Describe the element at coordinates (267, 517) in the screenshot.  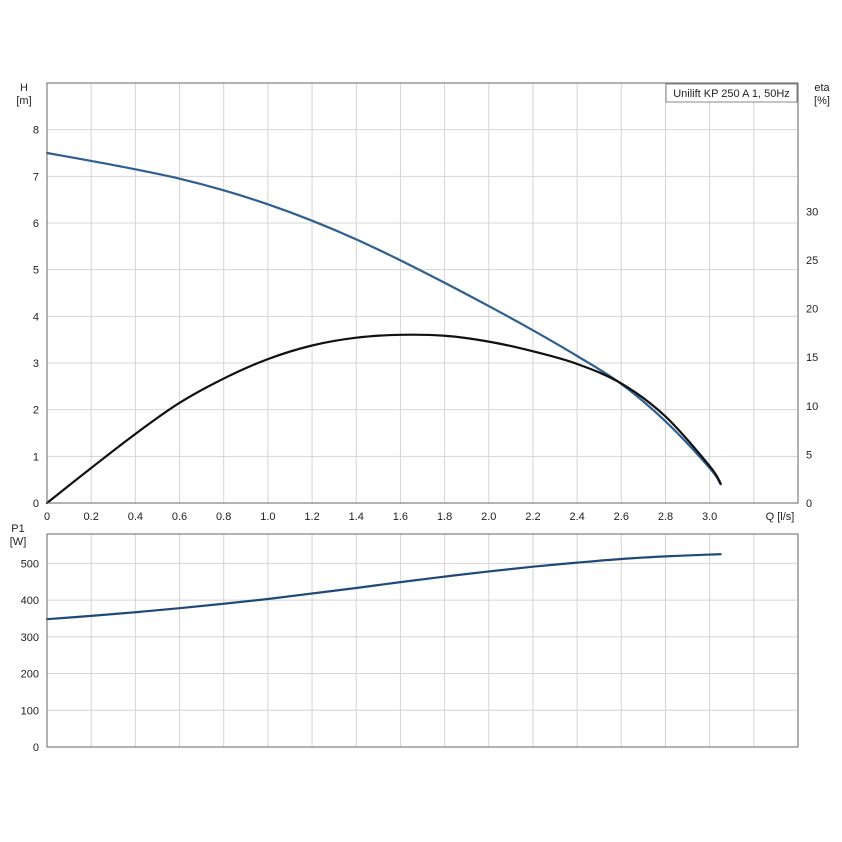
I see `x-tick-label: 1.0` at that location.